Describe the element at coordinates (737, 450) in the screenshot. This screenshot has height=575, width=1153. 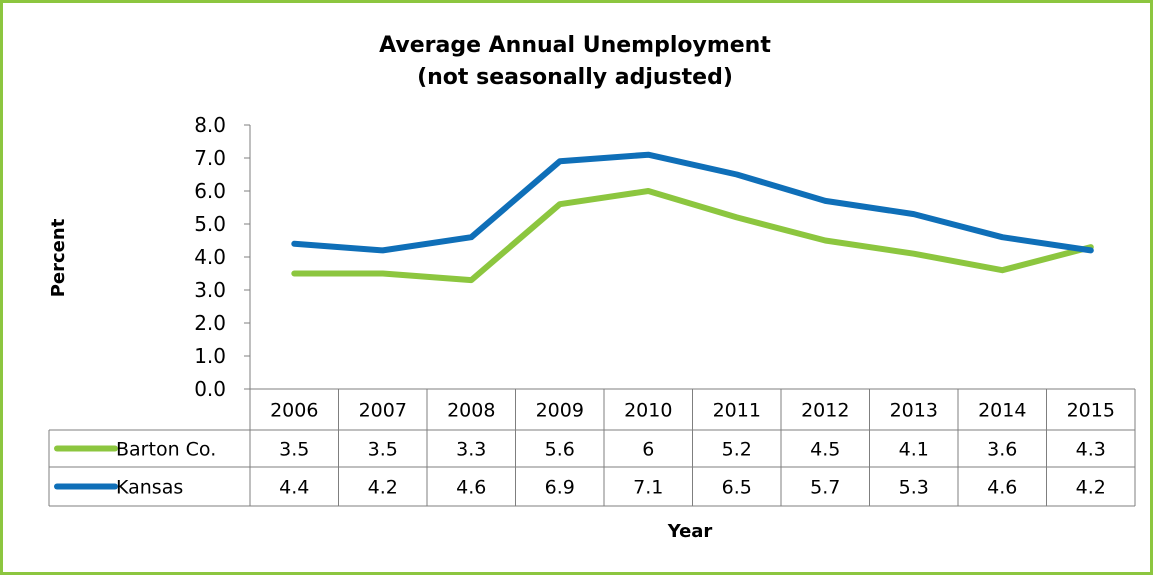
I see `data-table-cell: 5.2` at that location.